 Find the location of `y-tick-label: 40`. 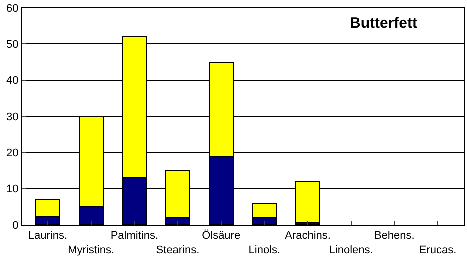

y-tick-label: 40 is located at coordinates (12, 81).